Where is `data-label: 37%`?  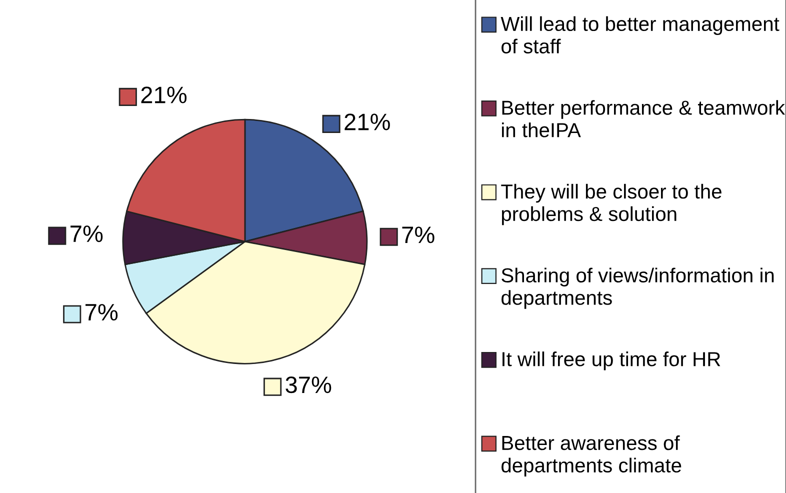
data-label: 37% is located at coordinates (309, 385).